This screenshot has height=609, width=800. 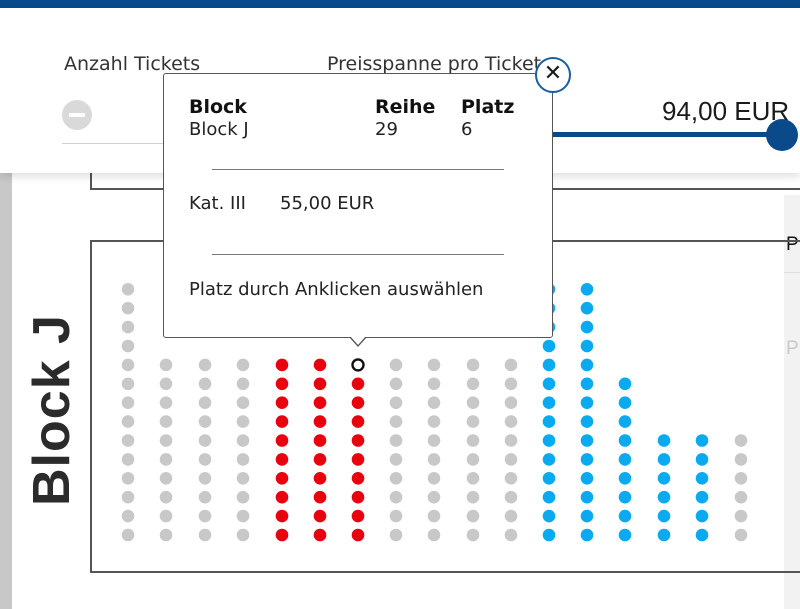 What do you see at coordinates (792, 348) in the screenshot?
I see `side-panel-label-muted: P` at bounding box center [792, 348].